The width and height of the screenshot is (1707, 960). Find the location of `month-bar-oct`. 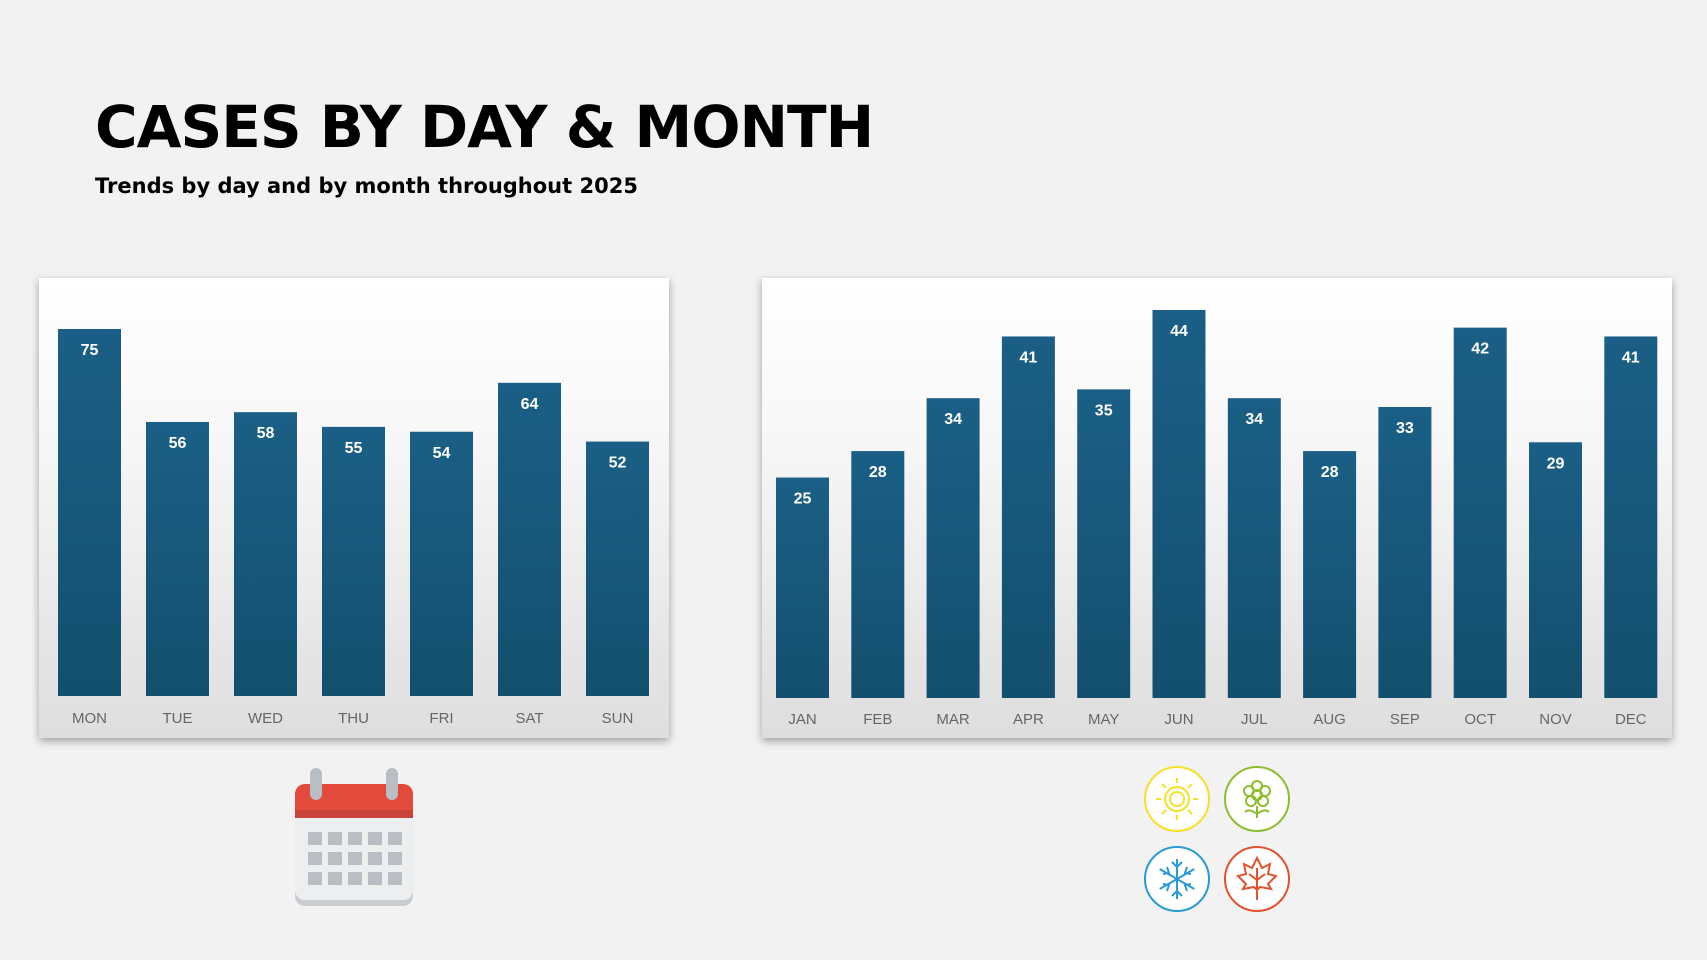

month-bar-oct is located at coordinates (1480, 512).